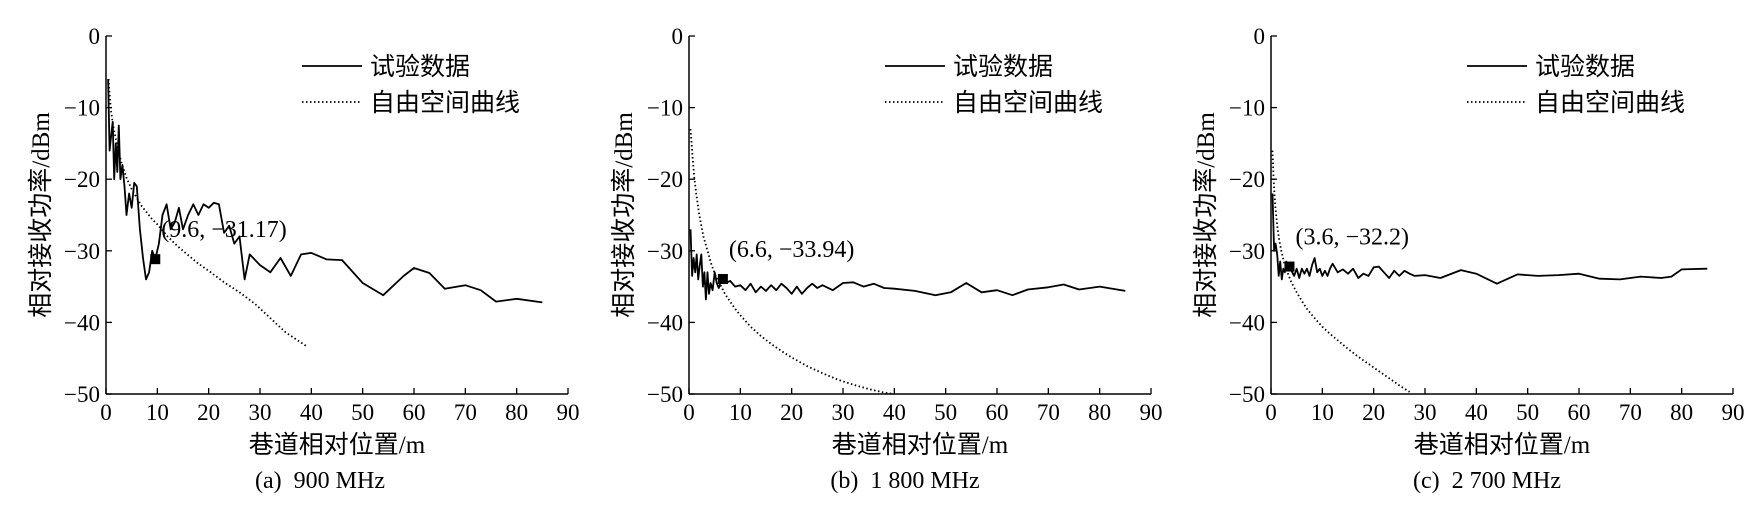 The height and width of the screenshot is (520, 1764). Describe the element at coordinates (224, 230) in the screenshot. I see `annotation-label: (9.6, −31.17)` at that location.